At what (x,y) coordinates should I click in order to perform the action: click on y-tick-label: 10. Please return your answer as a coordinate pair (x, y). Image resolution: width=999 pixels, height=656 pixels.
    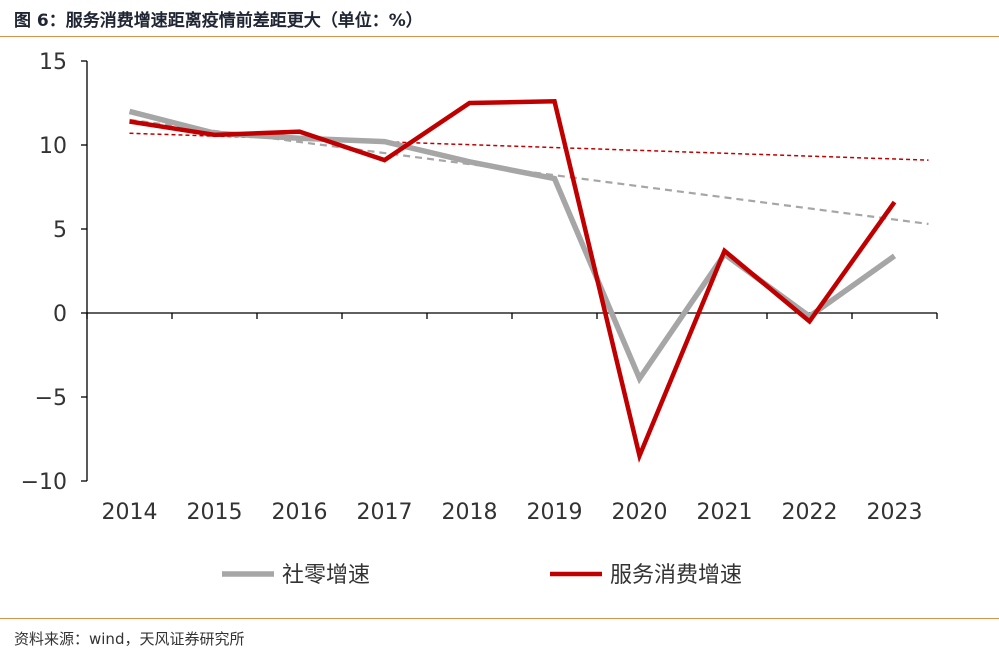
    Looking at the image, I should click on (53, 146).